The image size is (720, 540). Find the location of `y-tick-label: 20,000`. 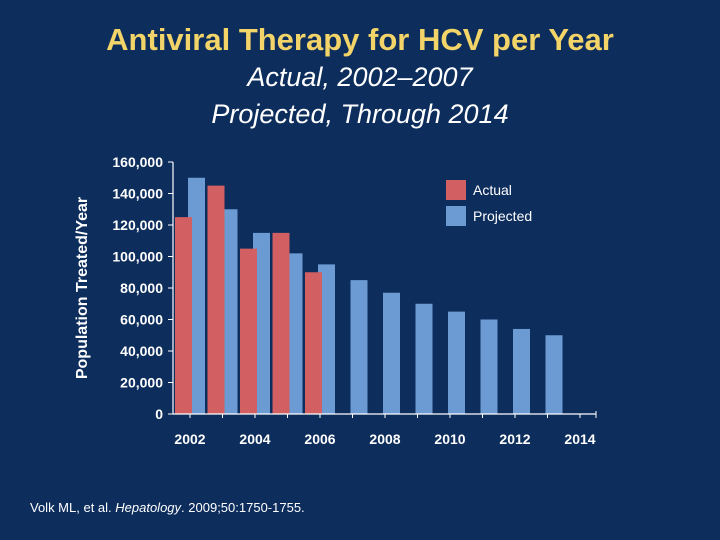

y-tick-label: 20,000 is located at coordinates (141, 383).